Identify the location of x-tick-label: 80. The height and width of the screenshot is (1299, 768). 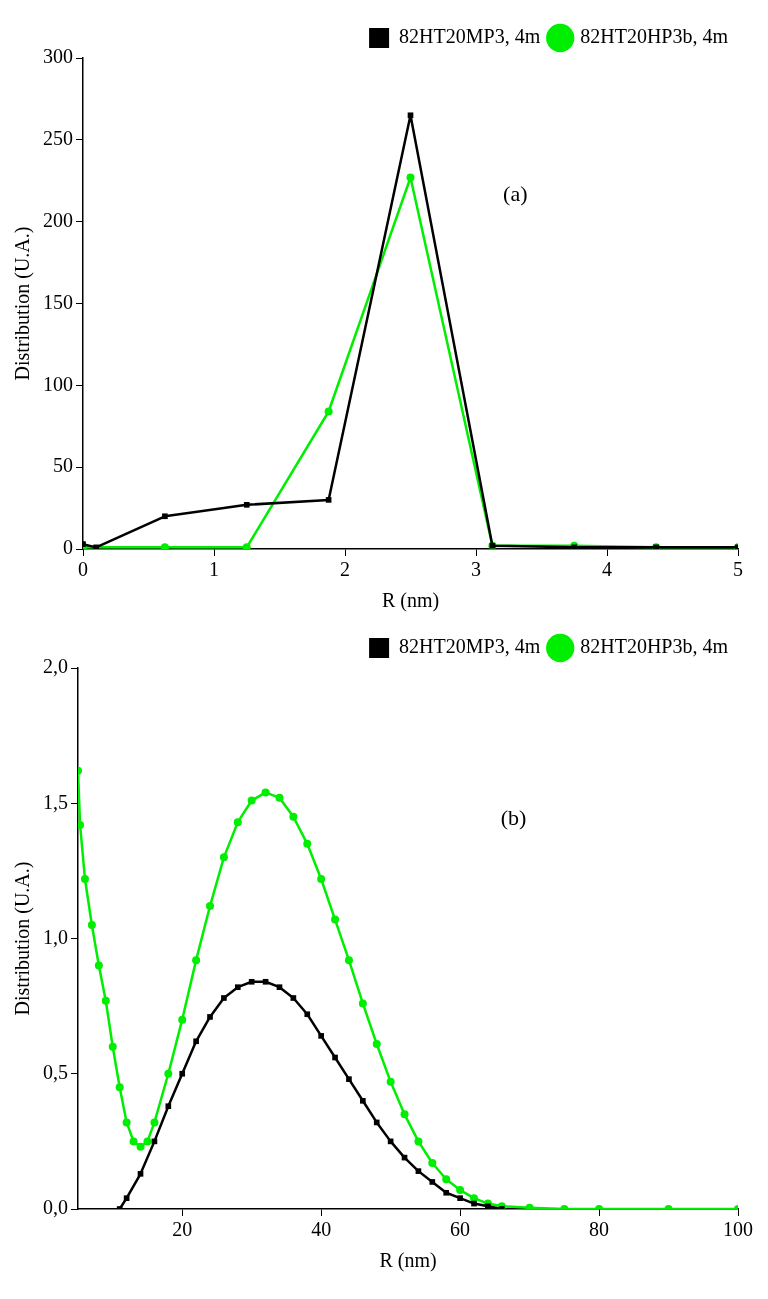
(599, 1229).